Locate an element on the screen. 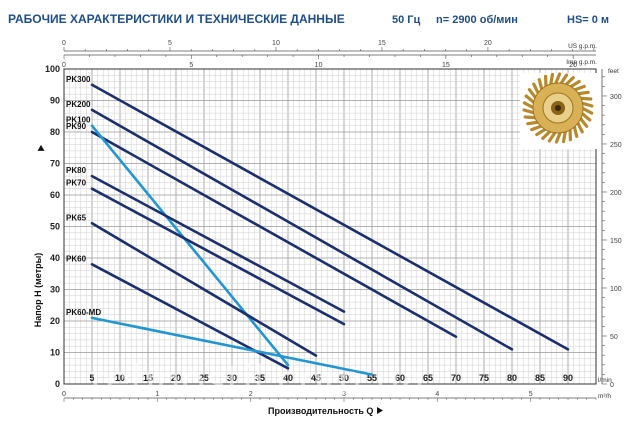 This screenshot has height=436, width=640. series-label-pk60: PK60 is located at coordinates (76, 258).